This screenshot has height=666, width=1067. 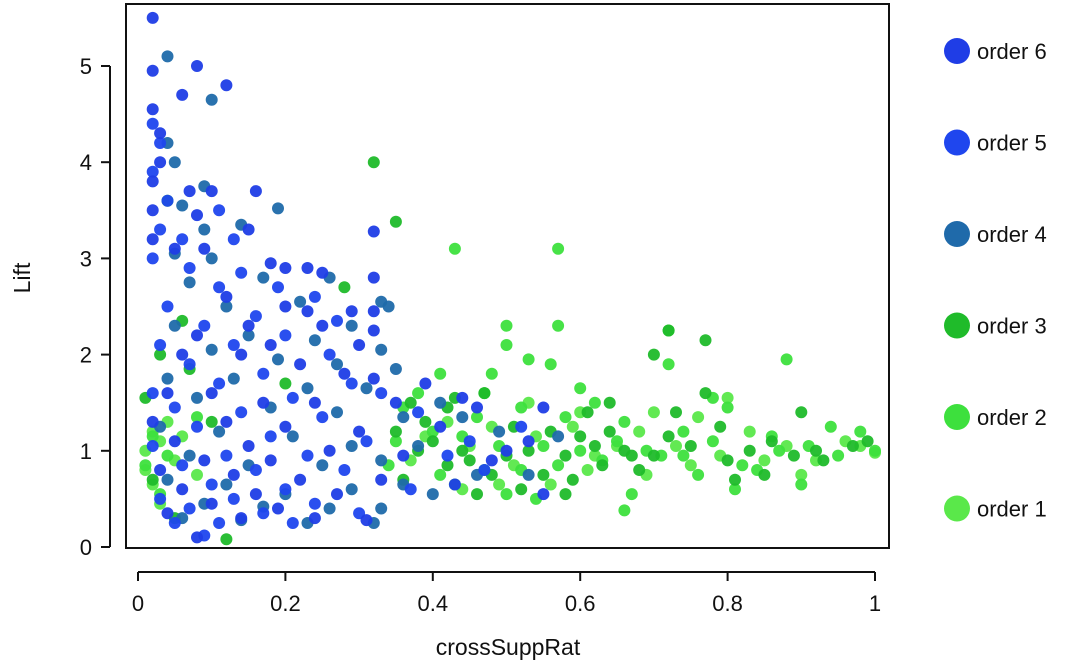 I want to click on legend-label: order 4, so click(x=1012, y=234).